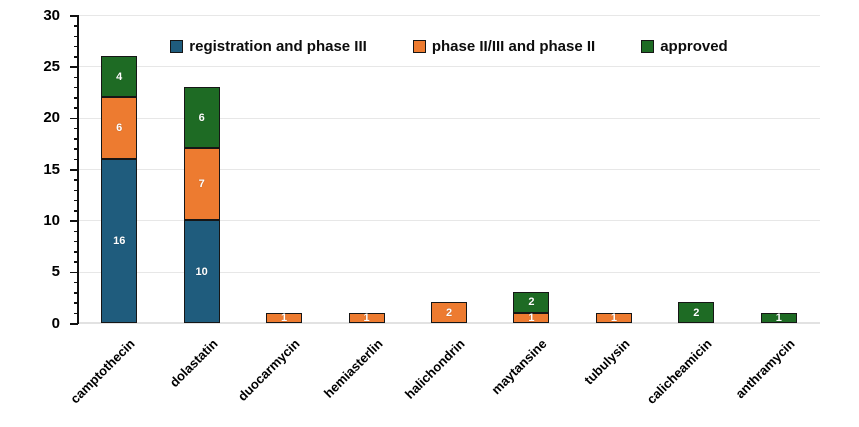  I want to click on bar-camptothecin: 4 6 16, so click(119, 189).